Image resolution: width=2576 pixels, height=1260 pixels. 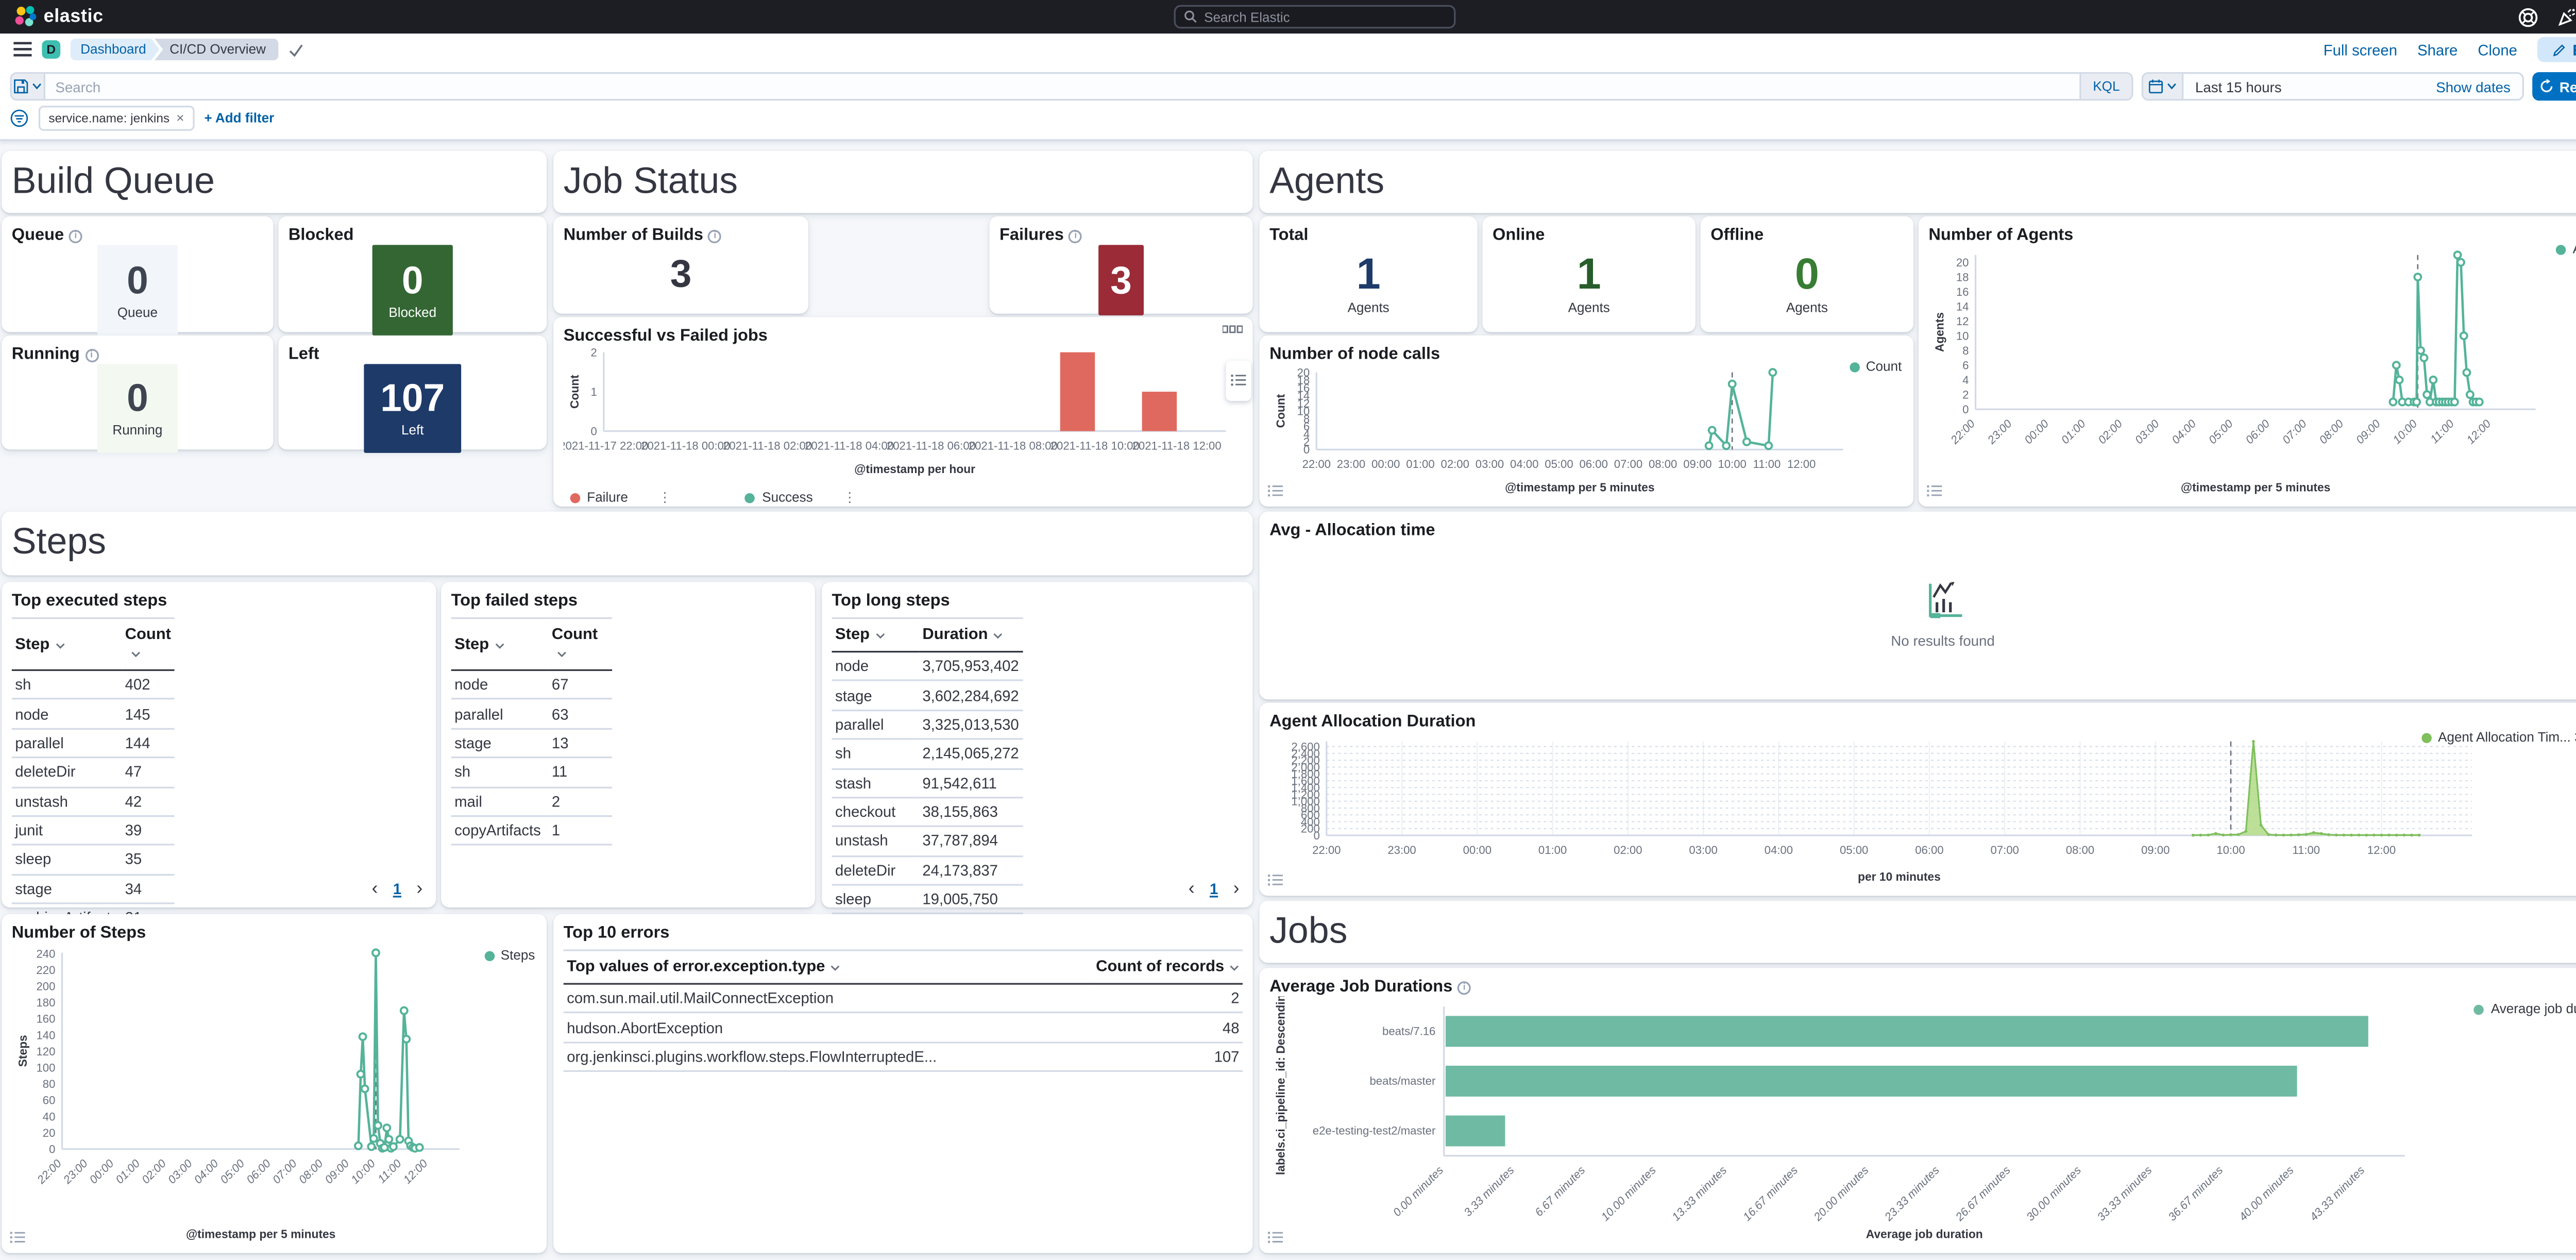 I want to click on total-agents-metric-panel: Total 1 Agents, so click(x=1368, y=274).